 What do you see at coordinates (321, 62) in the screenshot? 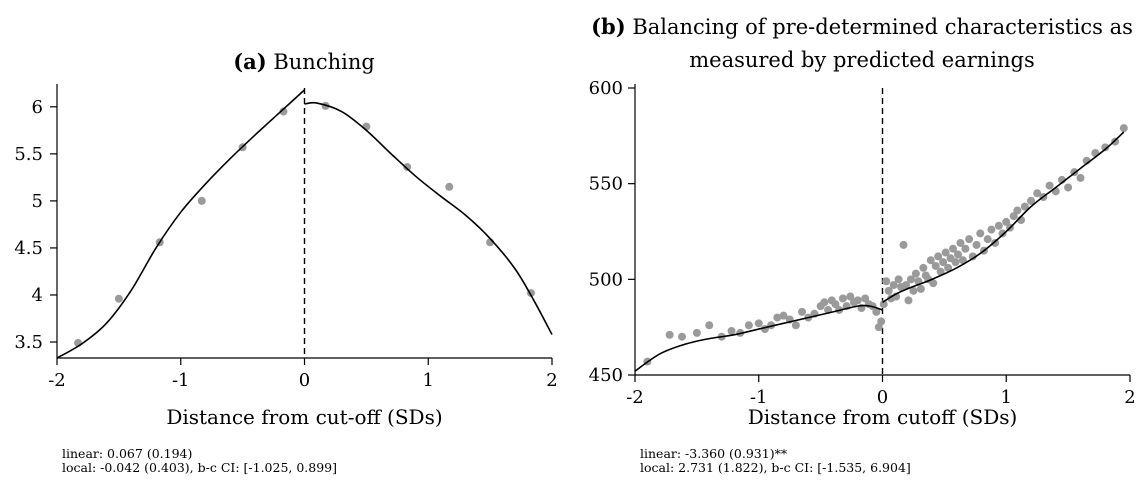
I see `chart-title-text: Bunching` at bounding box center [321, 62].